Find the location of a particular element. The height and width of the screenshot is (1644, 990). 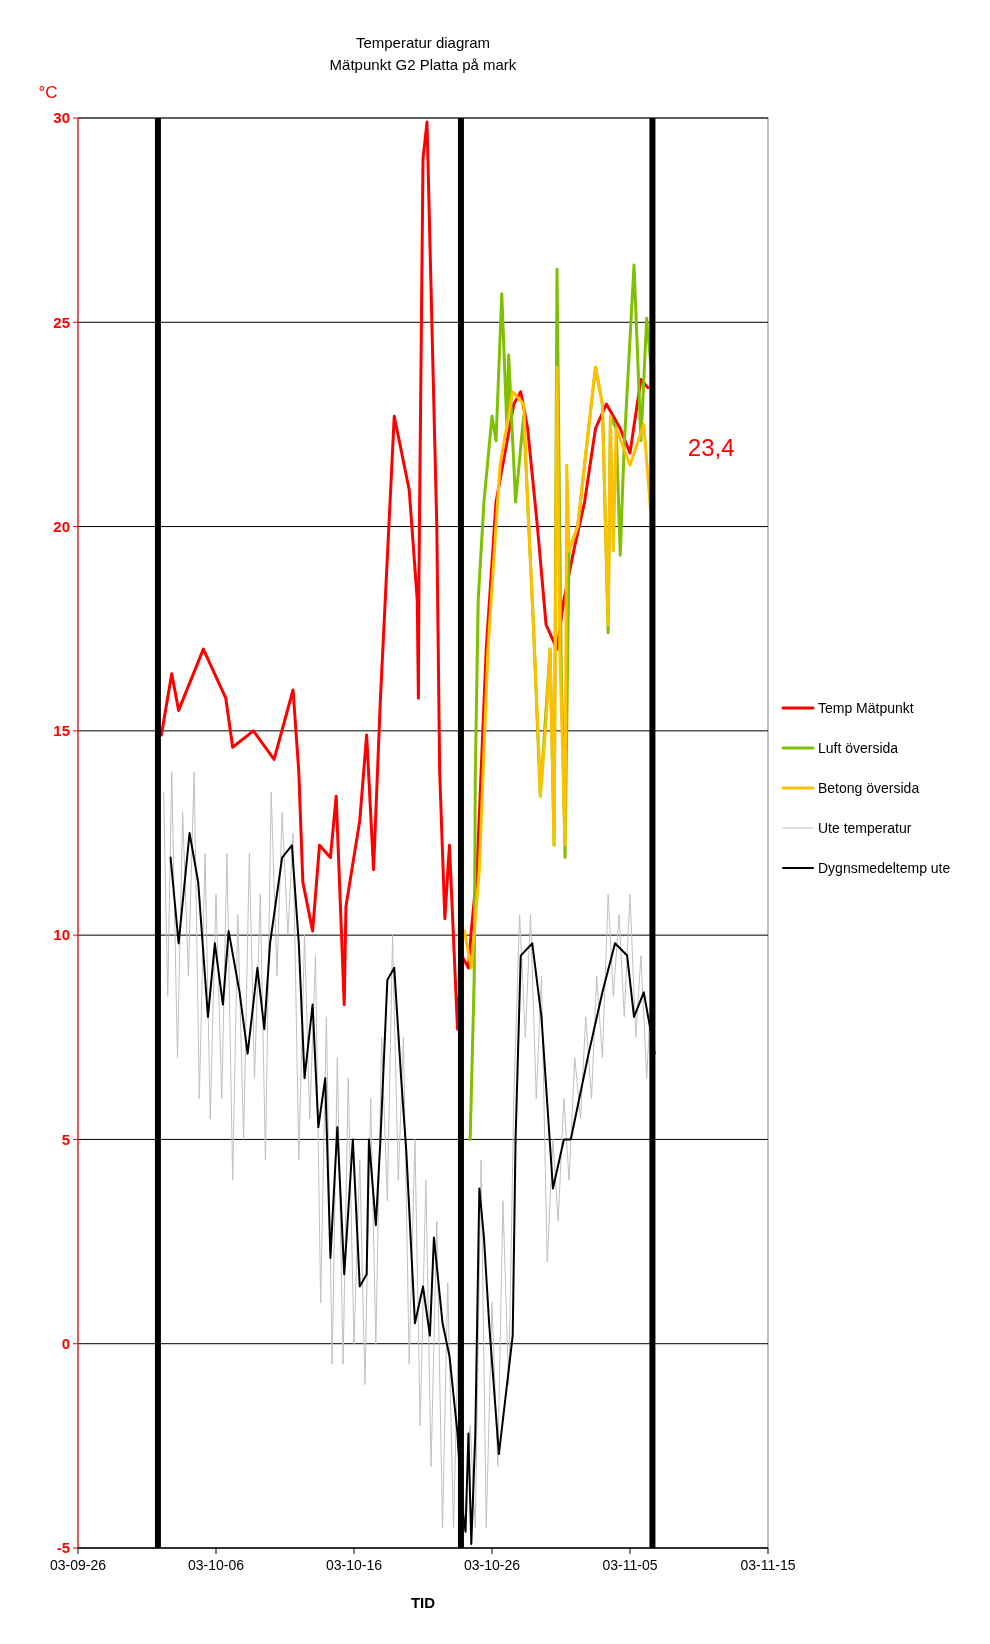

legend-label: Dygnsmedeltemp ute is located at coordinates (884, 867).